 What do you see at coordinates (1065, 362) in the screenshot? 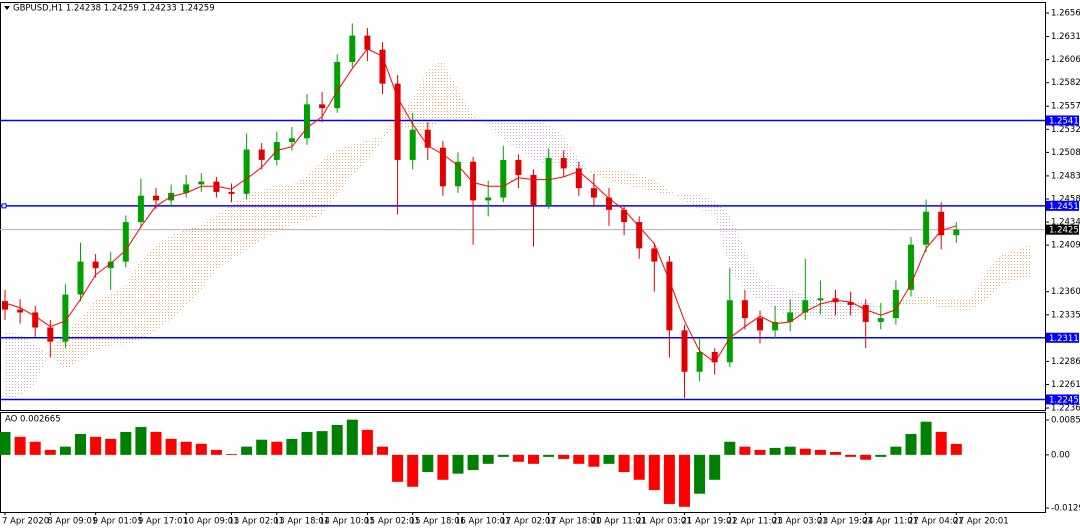
I see `y-tick-label: 1.22860` at bounding box center [1065, 362].